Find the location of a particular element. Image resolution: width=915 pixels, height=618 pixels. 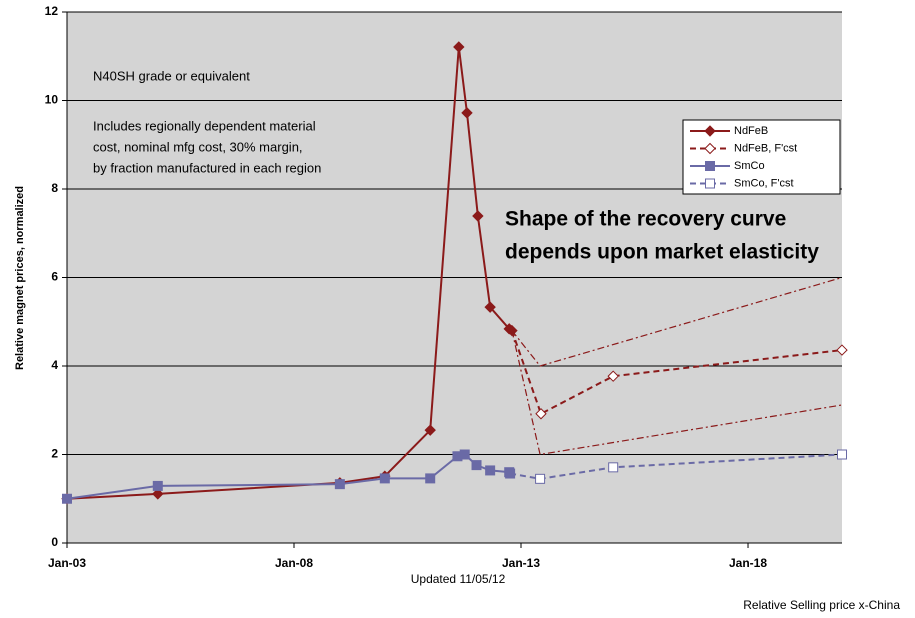

x-tick-label: Jan-03 is located at coordinates (67, 563).